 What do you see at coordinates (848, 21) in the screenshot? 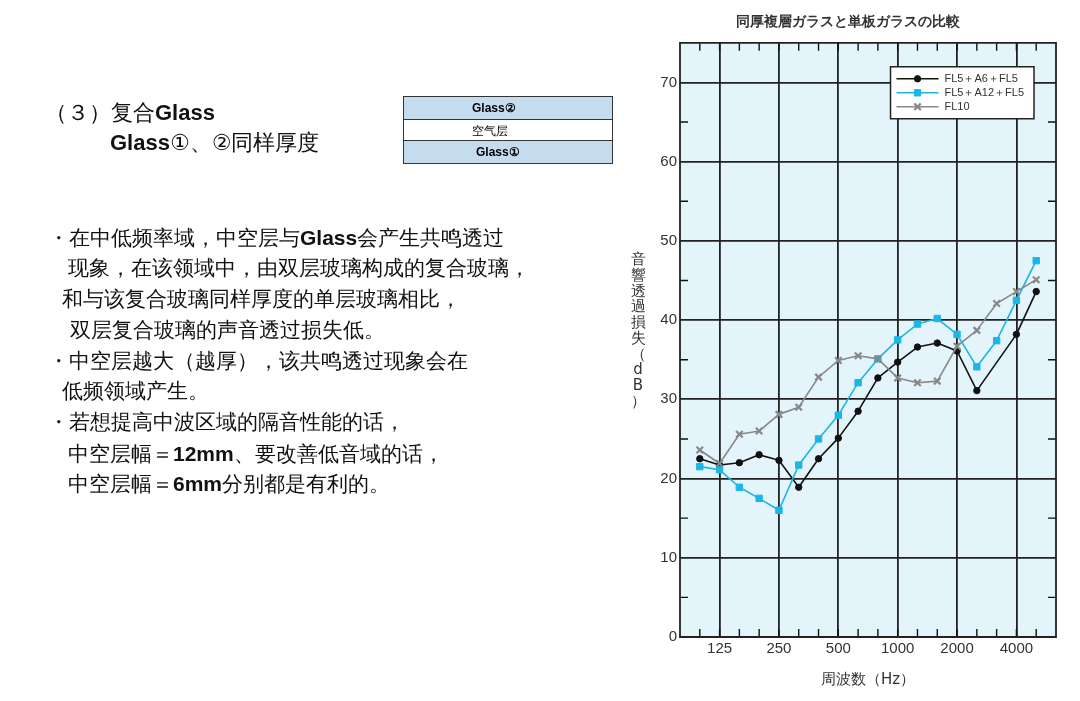
I see `chart-title: 同厚複層ガラスと単板ガラスの比較` at bounding box center [848, 21].